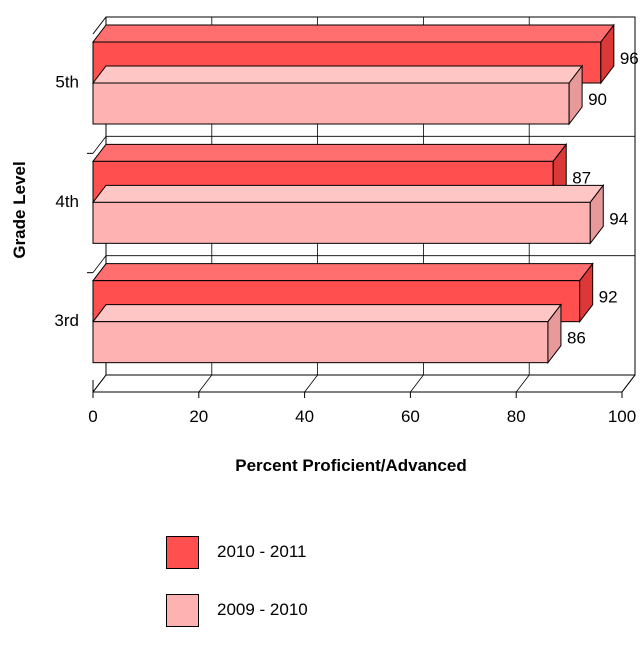 This screenshot has width=643, height=648. I want to click on data-label: 94, so click(618, 218).